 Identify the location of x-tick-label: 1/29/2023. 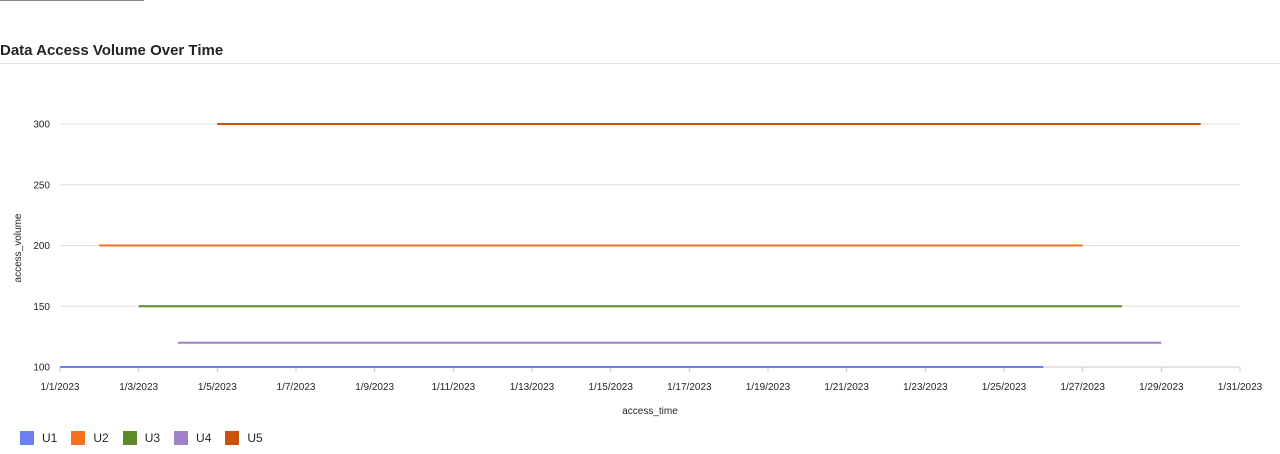
(1161, 387).